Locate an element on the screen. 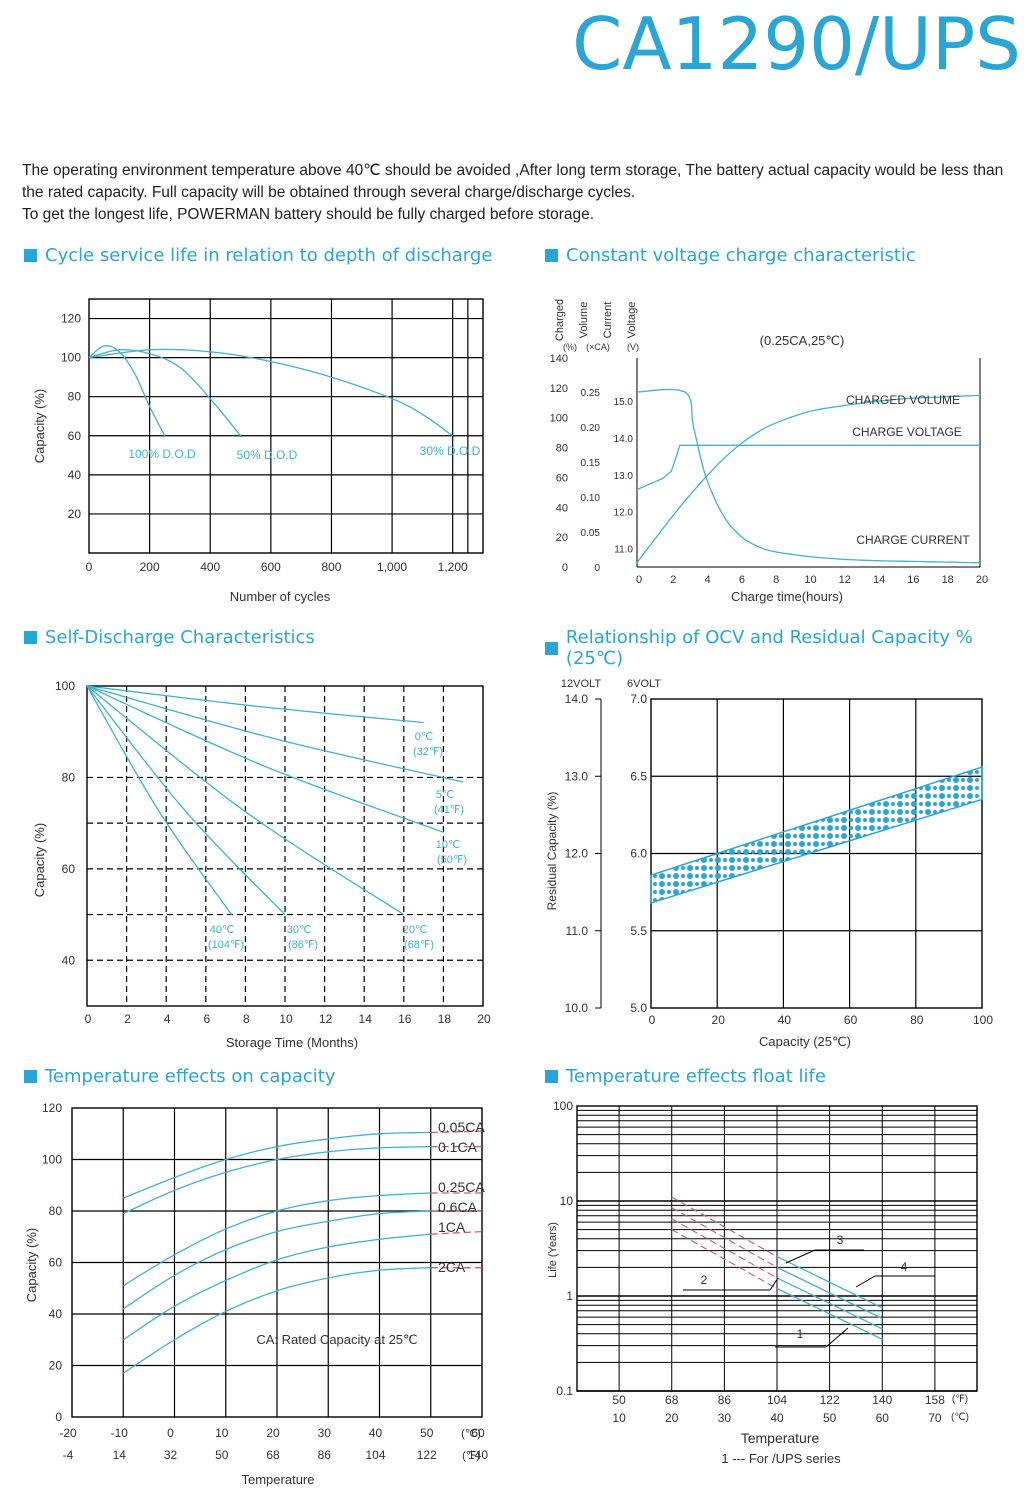  ocv-x-axis-label: Capacity (25℃) is located at coordinates (805, 1041).